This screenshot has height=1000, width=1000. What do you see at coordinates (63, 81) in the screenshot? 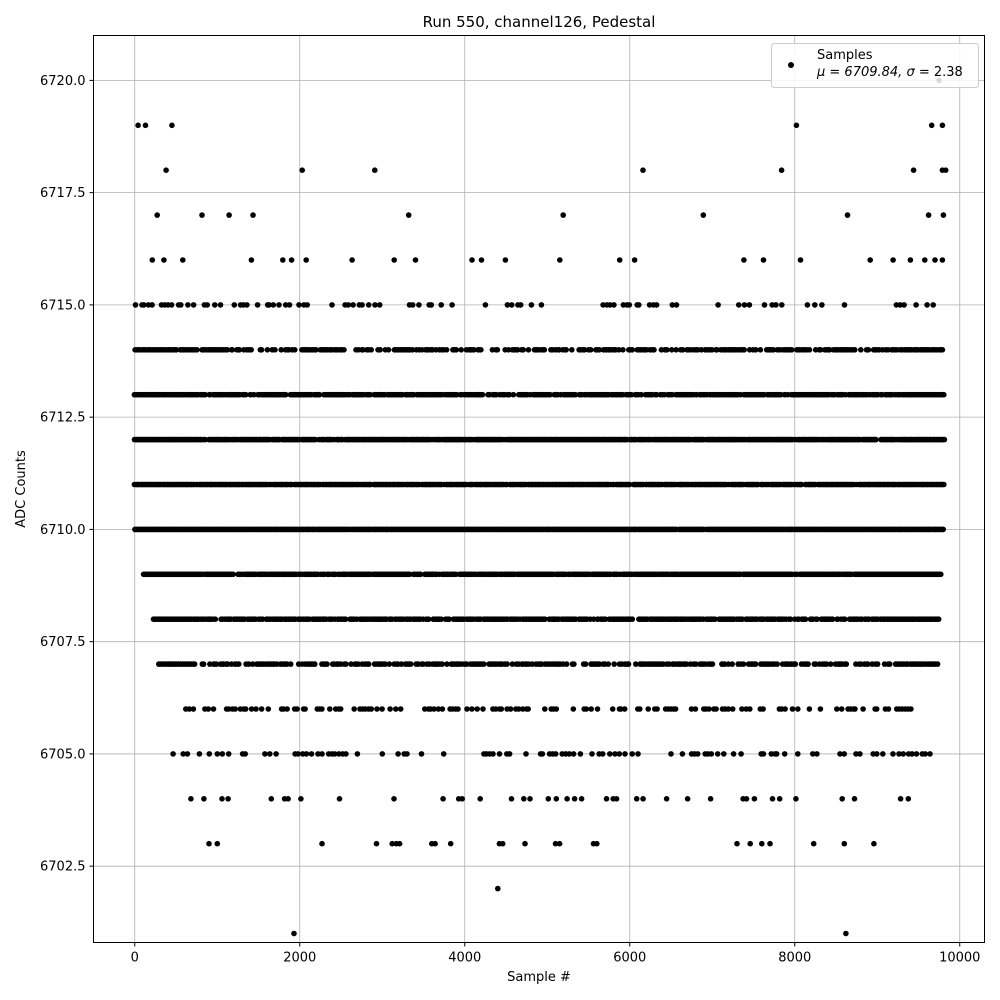
I see `y-tick-label: 6720.0` at bounding box center [63, 81].